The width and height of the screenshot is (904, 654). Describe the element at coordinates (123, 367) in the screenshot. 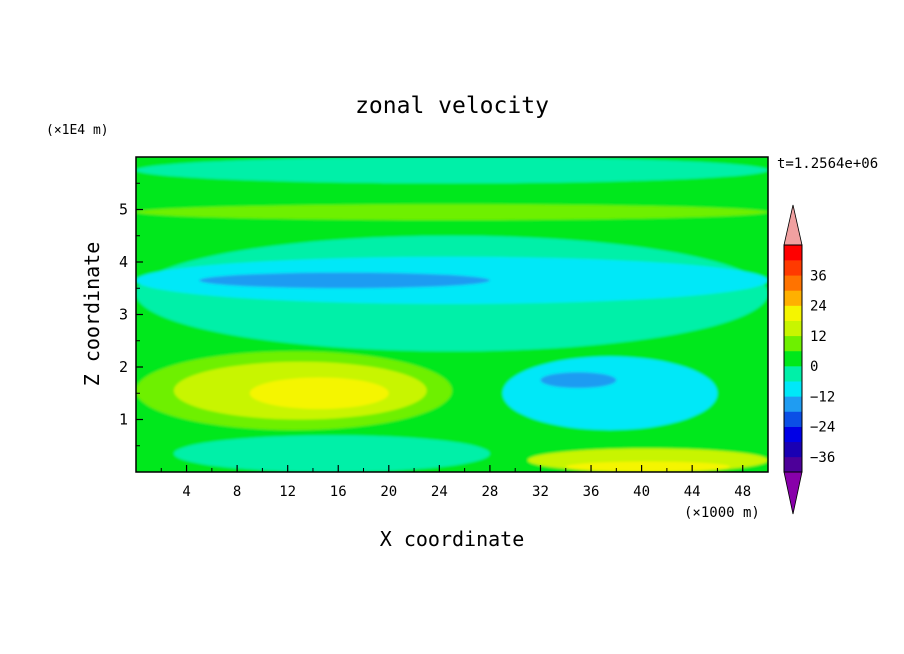

I see `y-tick-label: 2` at that location.